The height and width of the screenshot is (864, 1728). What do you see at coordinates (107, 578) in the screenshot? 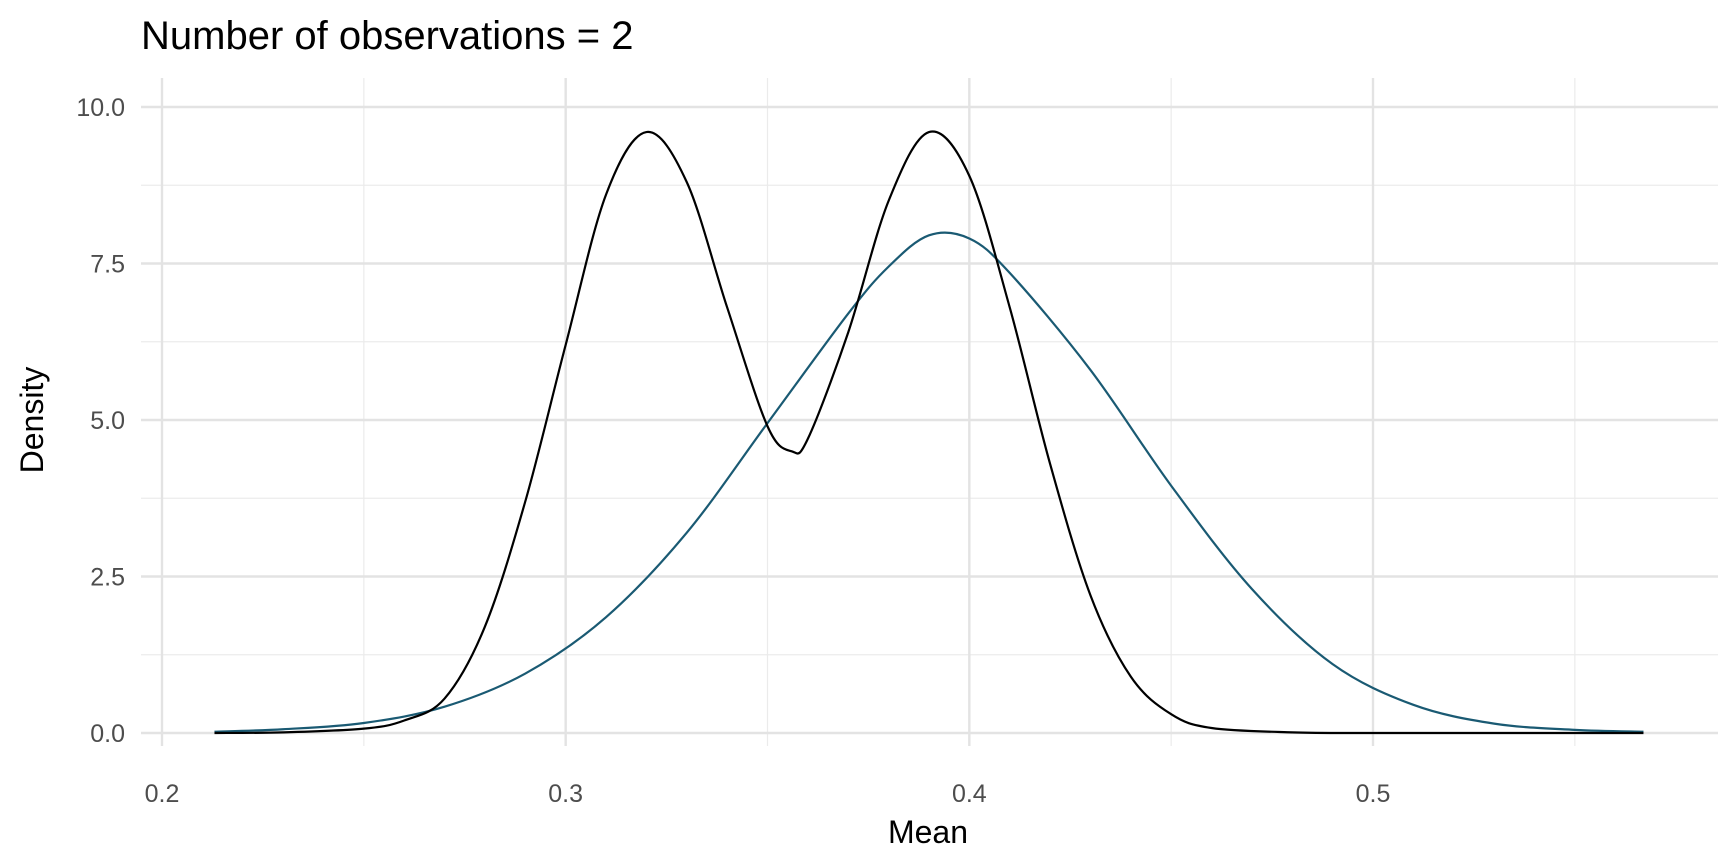
I see `y-tick-label: 2.5` at bounding box center [107, 578].